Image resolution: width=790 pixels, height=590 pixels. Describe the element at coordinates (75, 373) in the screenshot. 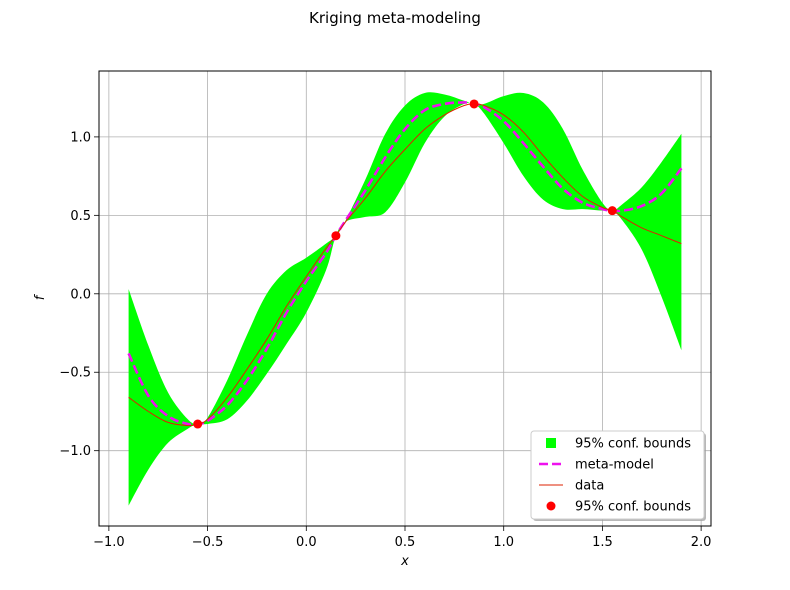

I see `y-tick-label: −0.5` at that location.